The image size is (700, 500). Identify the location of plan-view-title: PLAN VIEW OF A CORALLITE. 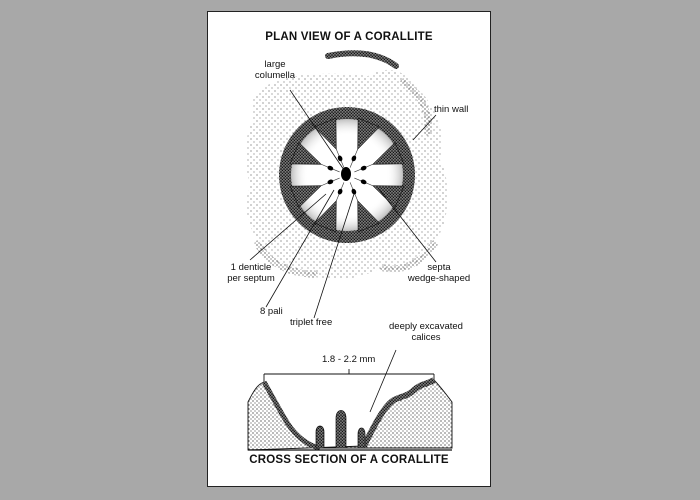
(349, 37).